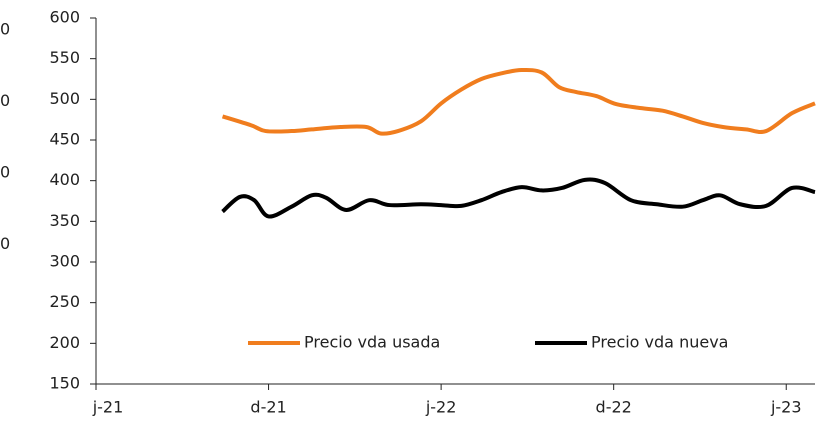 This screenshot has width=833, height=423. What do you see at coordinates (64, 342) in the screenshot?
I see `y-tick-label: 200` at bounding box center [64, 342].